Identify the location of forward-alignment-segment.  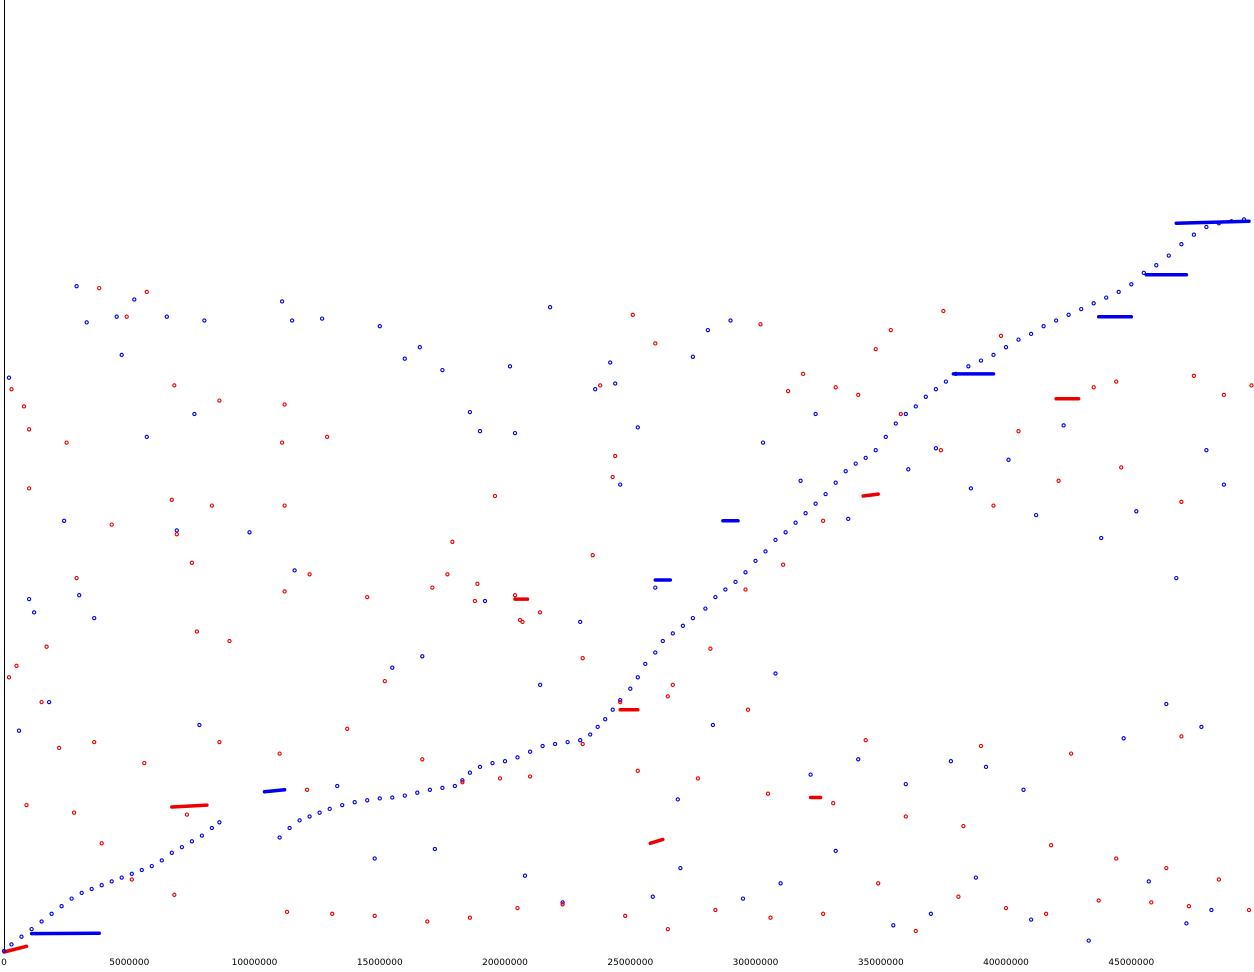
(1212, 222).